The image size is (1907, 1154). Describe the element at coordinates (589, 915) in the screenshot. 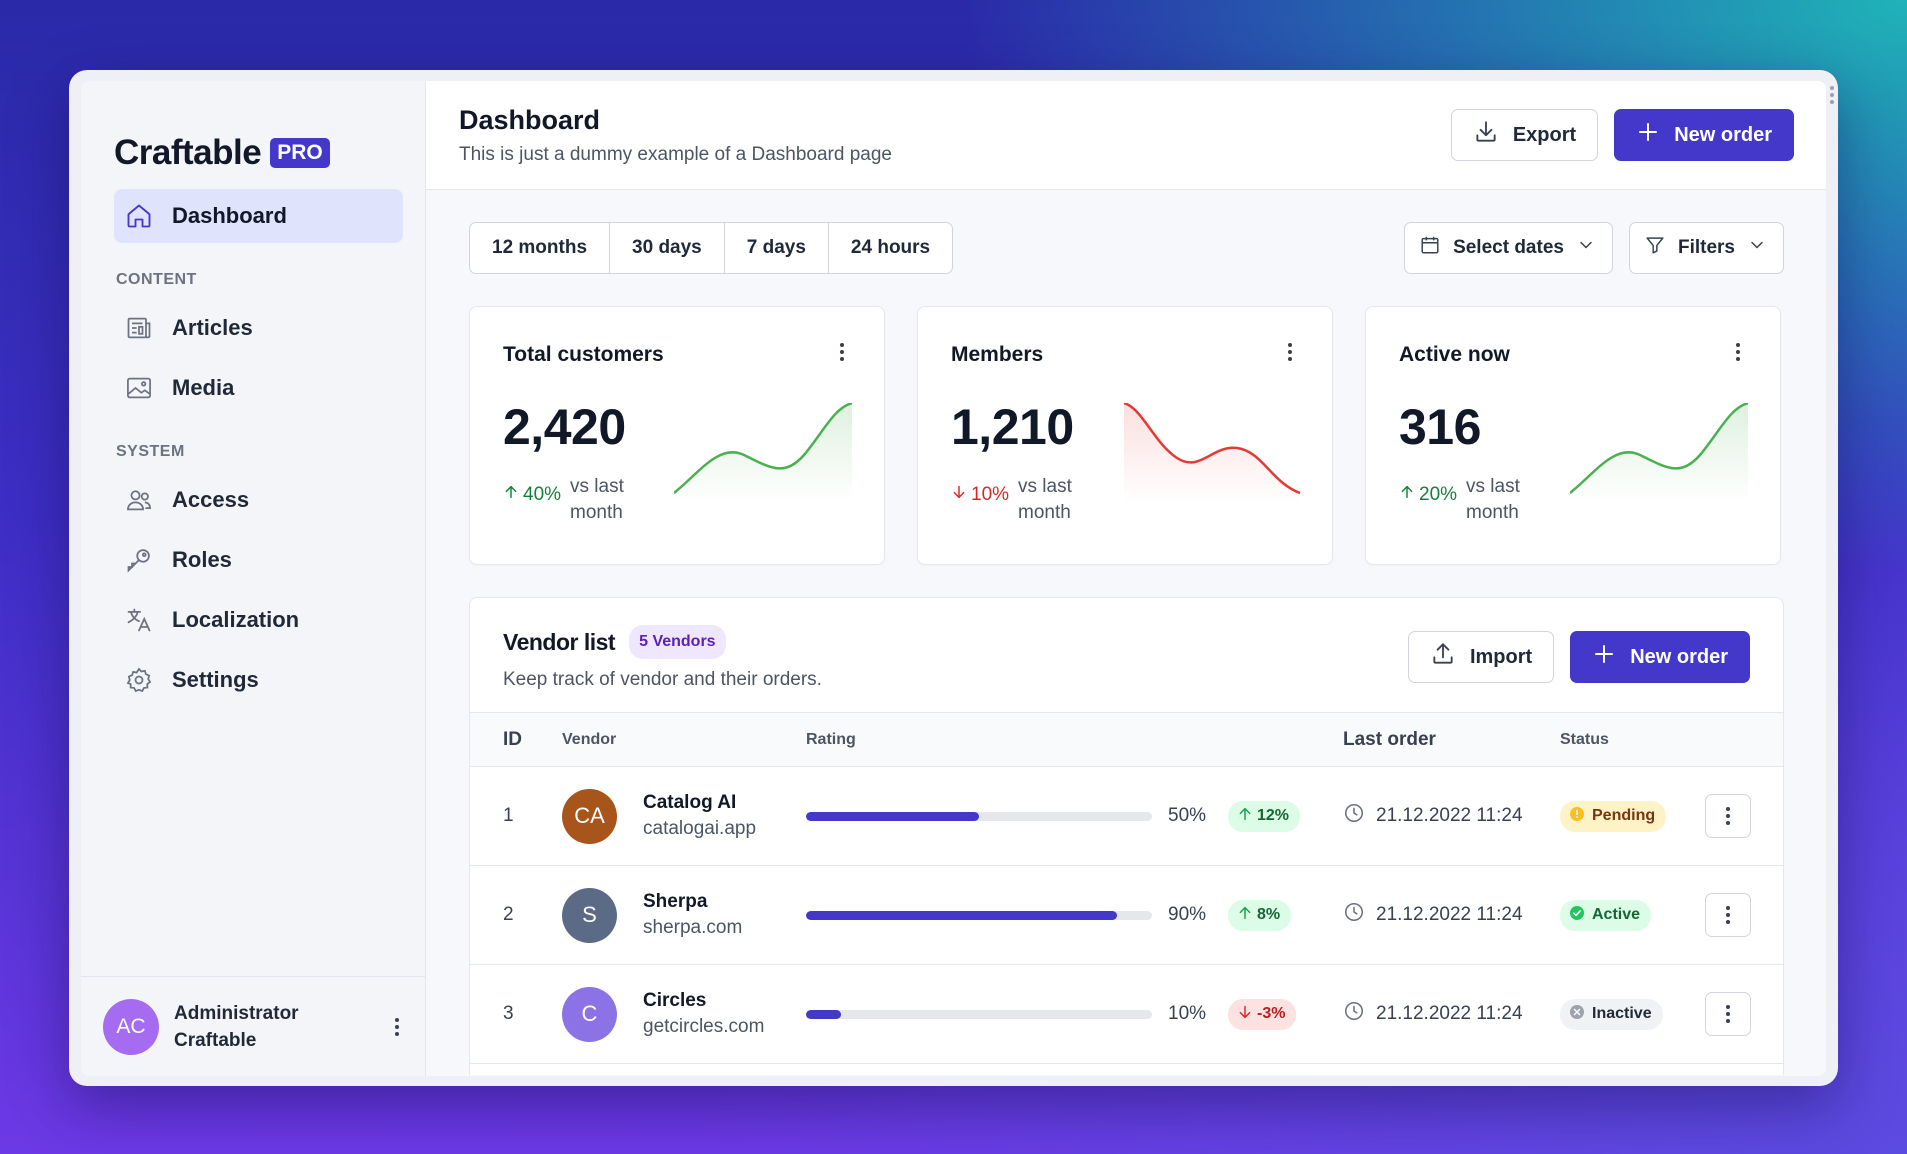

I see `avatar: S` at that location.